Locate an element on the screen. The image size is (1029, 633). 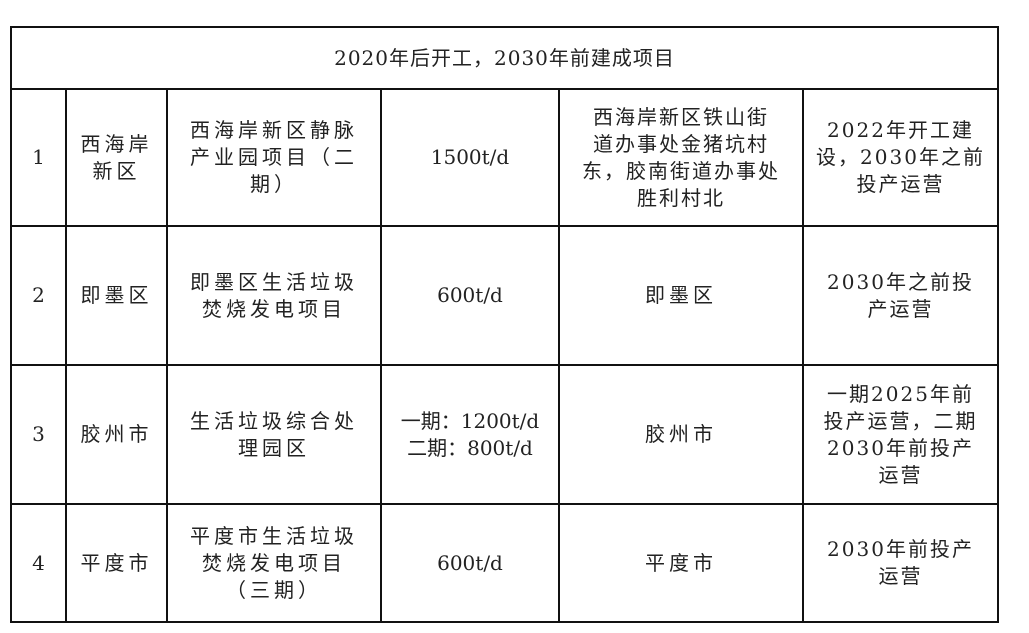
project-cell: 即墨区生活垃圾 焚烧发电项目 is located at coordinates (274, 295).